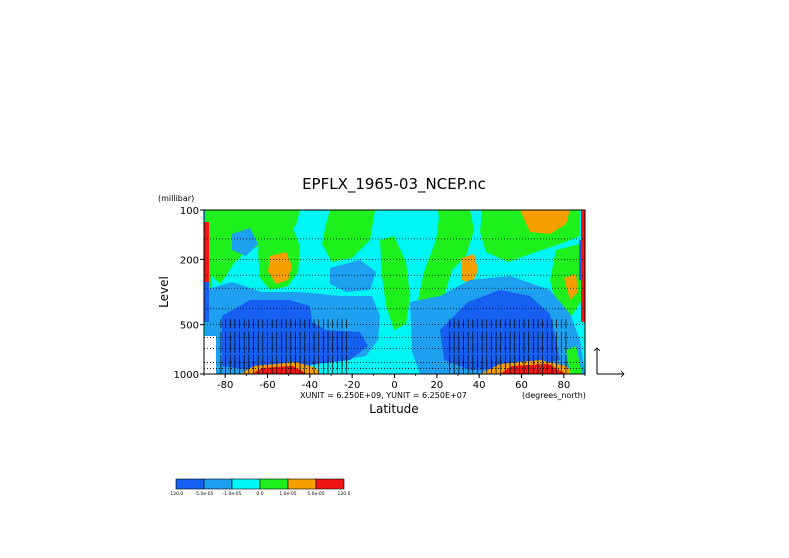 This screenshot has height=558, width=789. I want to click on x-axis-ticks: -80 -60 -40 -20 0 20 40 60 80, so click(394, 382).